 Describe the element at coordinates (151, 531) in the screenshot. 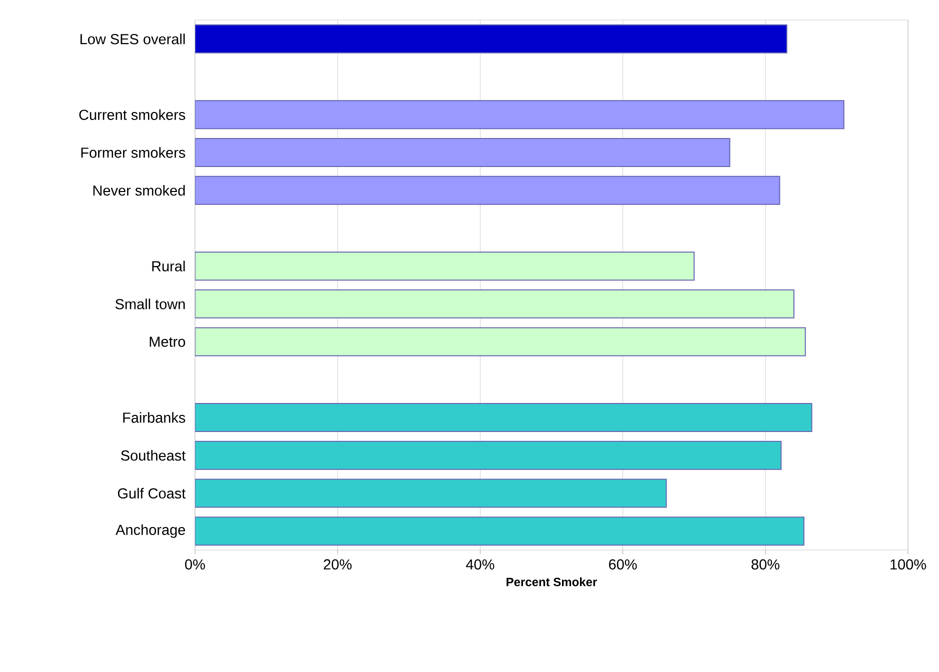

I see `y-tick-label: Anchorage` at that location.